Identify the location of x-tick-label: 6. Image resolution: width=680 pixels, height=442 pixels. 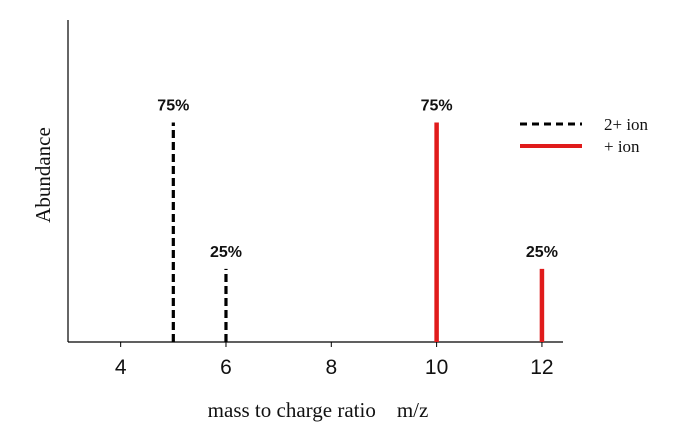
(226, 367).